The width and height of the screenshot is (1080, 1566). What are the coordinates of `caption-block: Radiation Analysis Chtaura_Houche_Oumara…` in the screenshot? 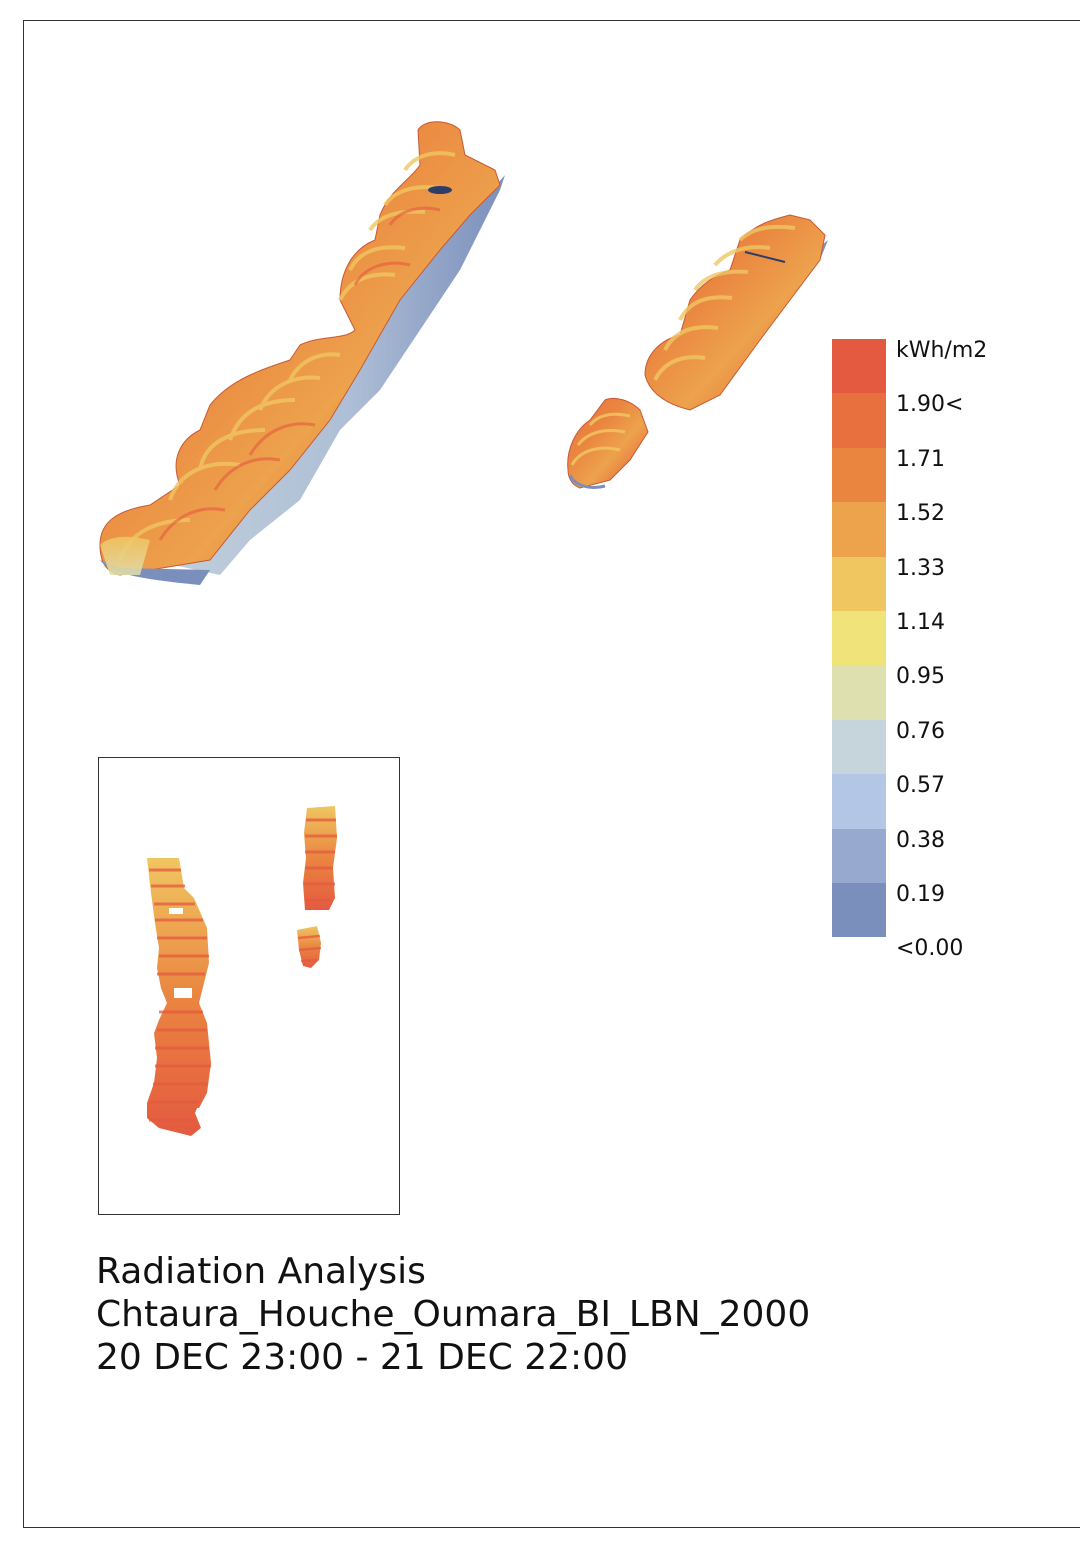 It's located at (453, 1314).